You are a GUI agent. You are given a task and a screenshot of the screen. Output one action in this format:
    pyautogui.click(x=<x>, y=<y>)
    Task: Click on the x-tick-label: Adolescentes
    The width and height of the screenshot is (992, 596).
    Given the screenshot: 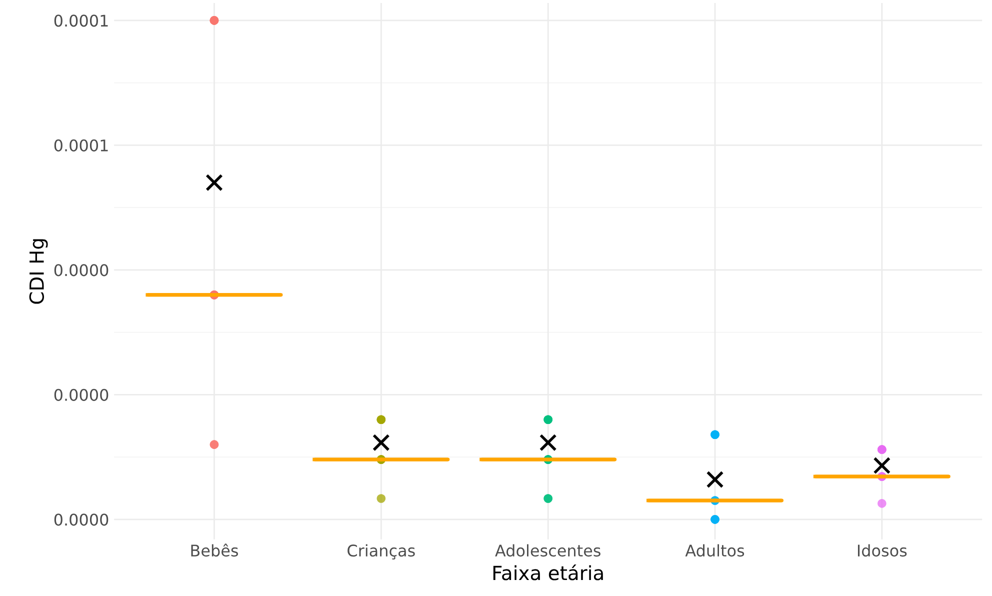 What is the action you would take?
    pyautogui.click(x=547, y=550)
    